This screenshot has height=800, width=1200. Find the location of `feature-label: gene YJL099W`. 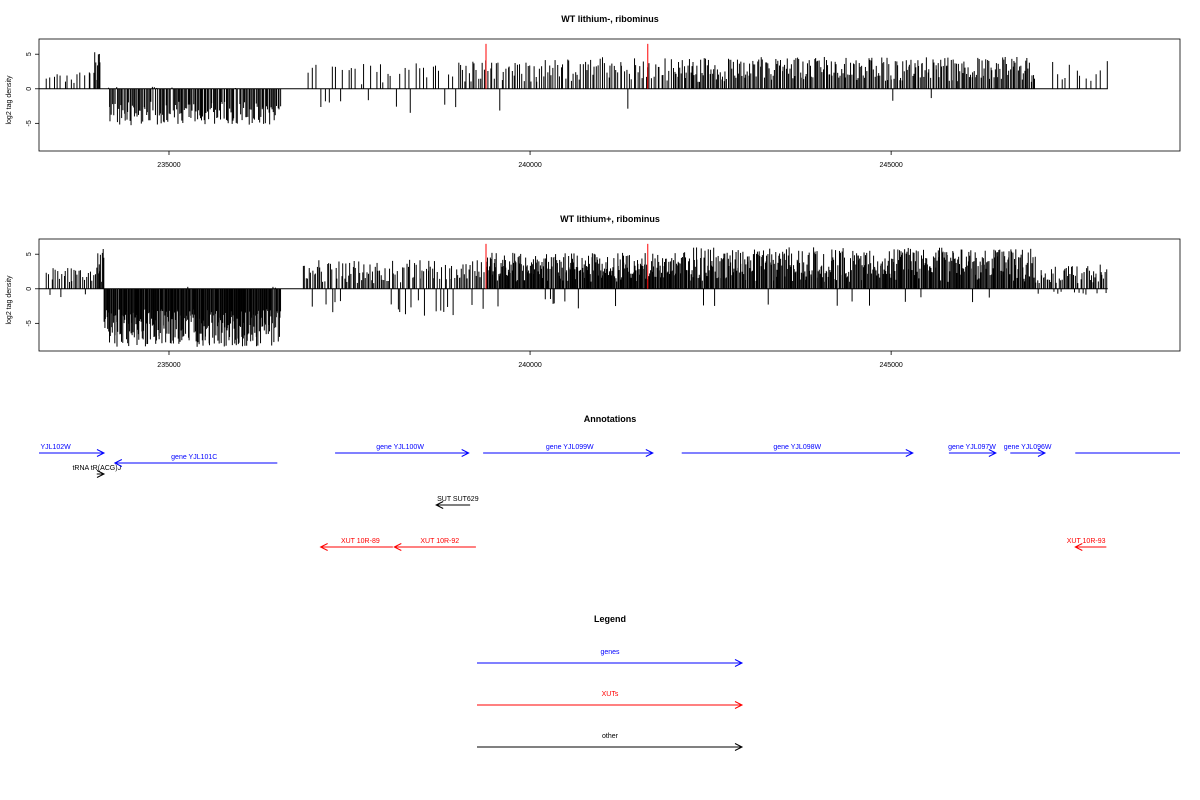

feature-label: gene YJL099W is located at coordinates (570, 447).